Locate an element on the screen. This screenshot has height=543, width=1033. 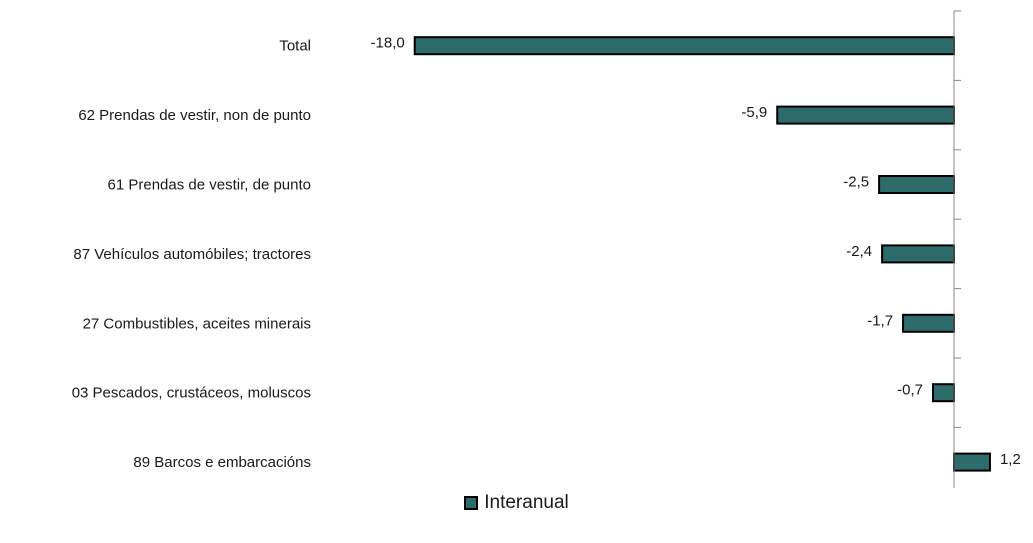
value-label: -1,7 is located at coordinates (880, 320).